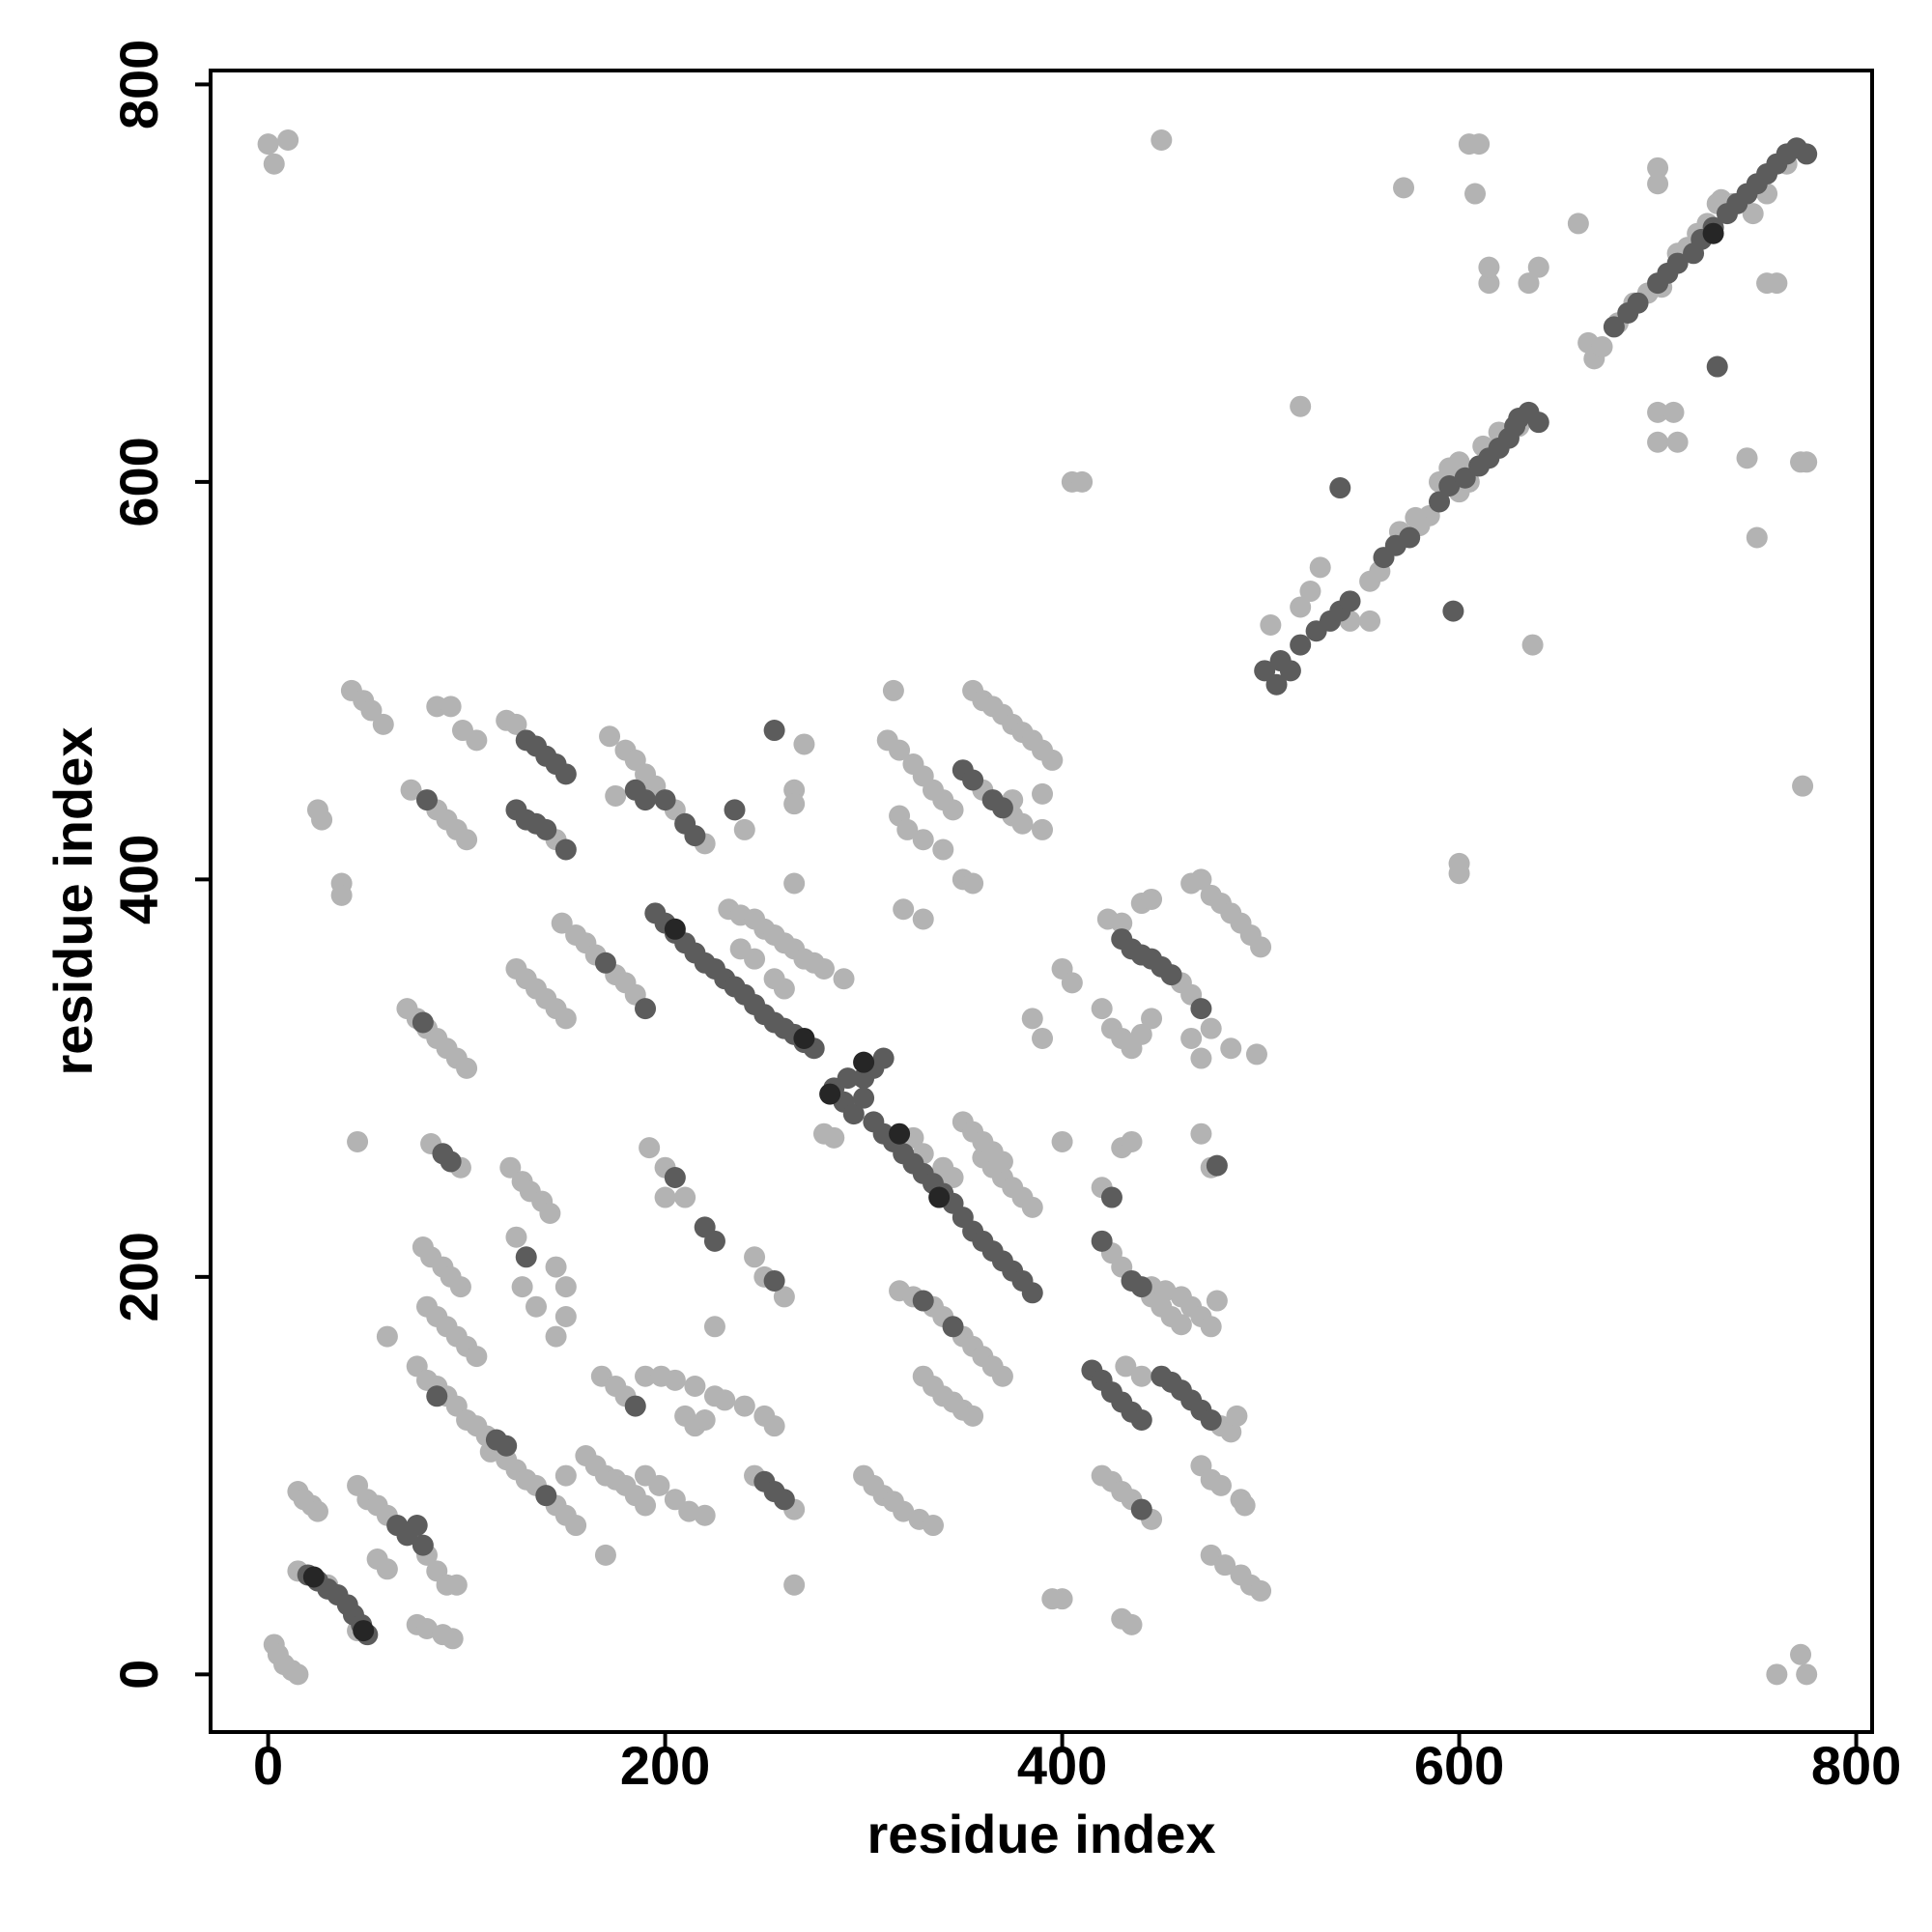 The image size is (1932, 1932). Describe the element at coordinates (665, 1765) in the screenshot. I see `x-tick-label: 200` at that location.